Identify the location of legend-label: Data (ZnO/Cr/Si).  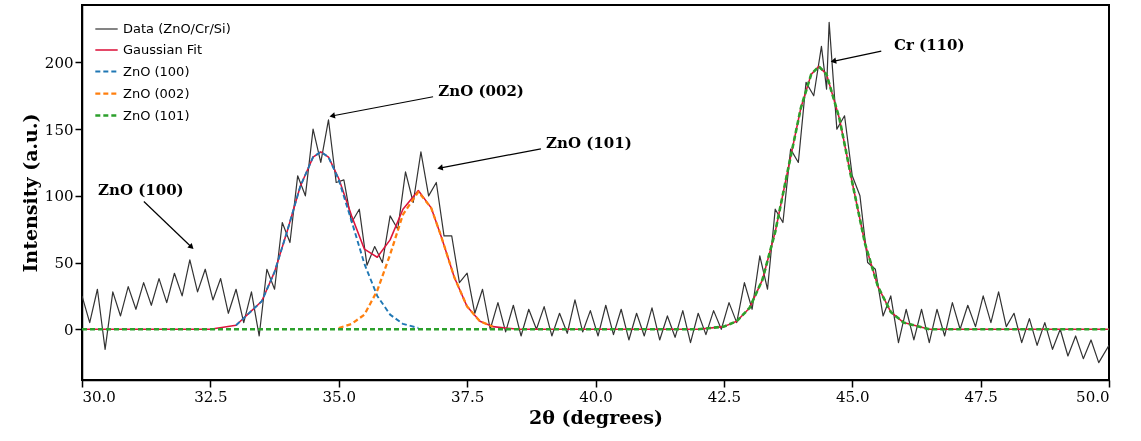
(177, 28).